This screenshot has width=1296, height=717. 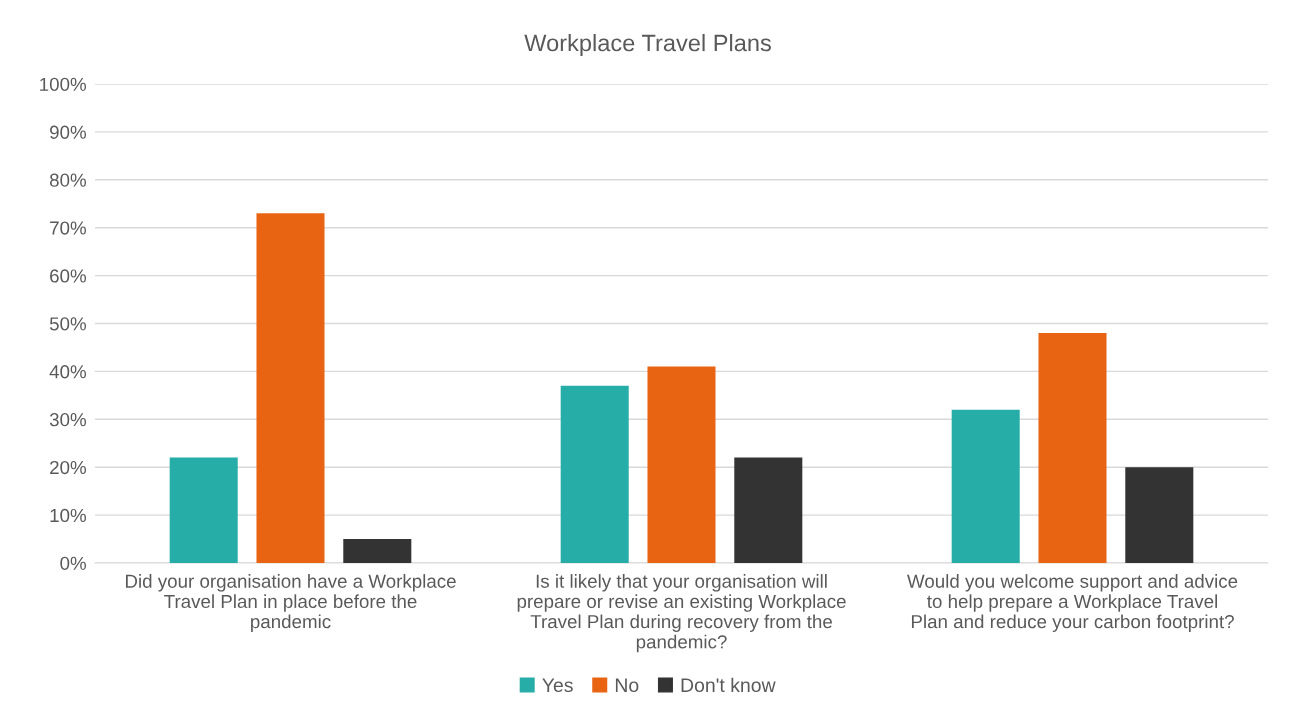 What do you see at coordinates (67, 180) in the screenshot?
I see `y-tick-label: 80%` at bounding box center [67, 180].